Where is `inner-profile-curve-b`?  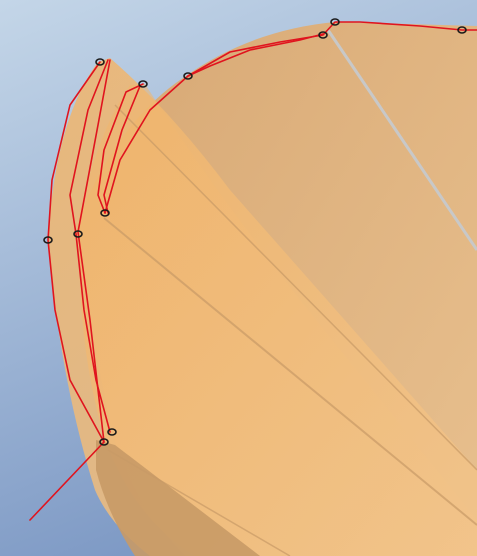 inner-profile-curve-b is located at coordinates (120, 148).